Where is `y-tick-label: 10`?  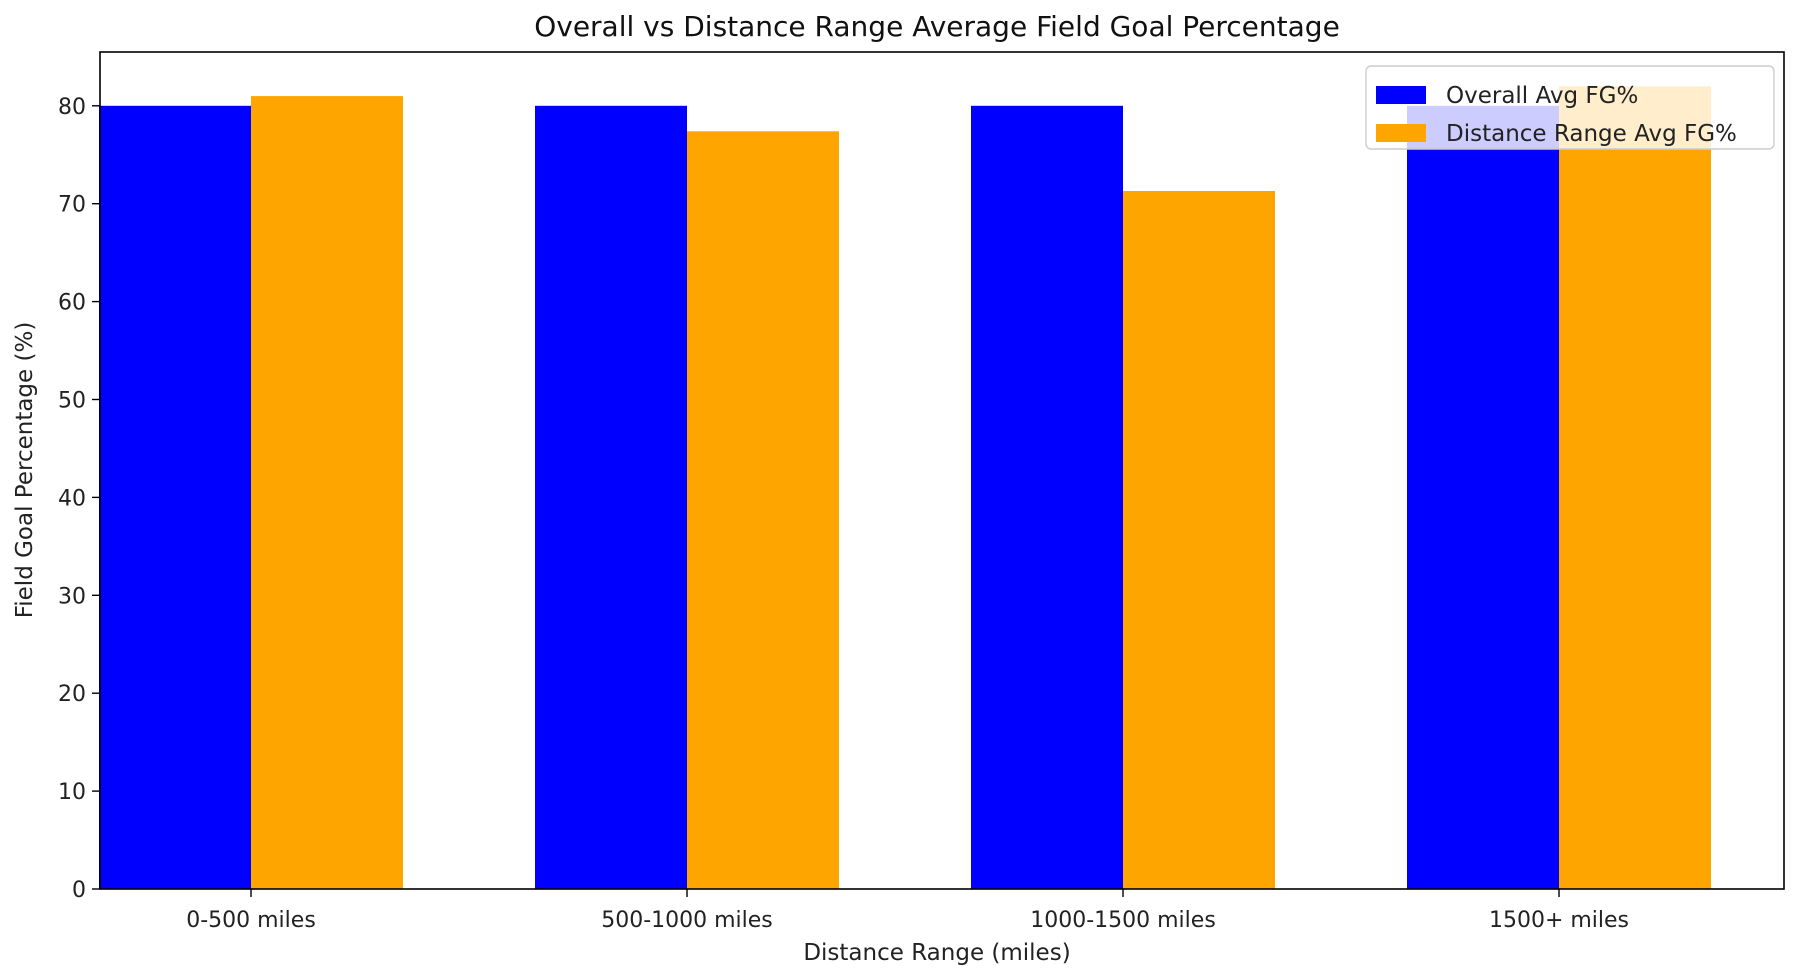 y-tick-label: 10 is located at coordinates (72, 792).